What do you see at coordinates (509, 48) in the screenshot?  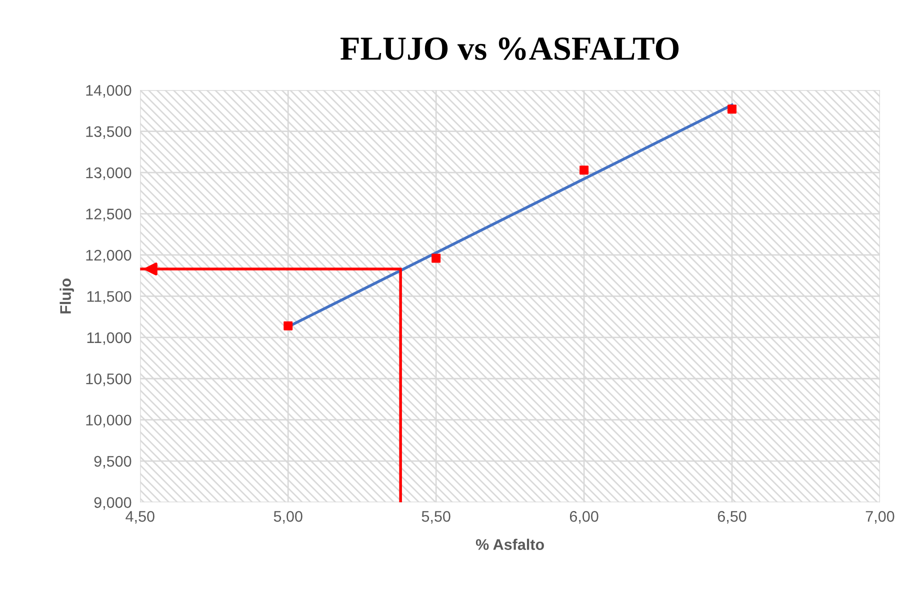 I see `chart-title: FLUJO vs %ASFALTO` at bounding box center [509, 48].